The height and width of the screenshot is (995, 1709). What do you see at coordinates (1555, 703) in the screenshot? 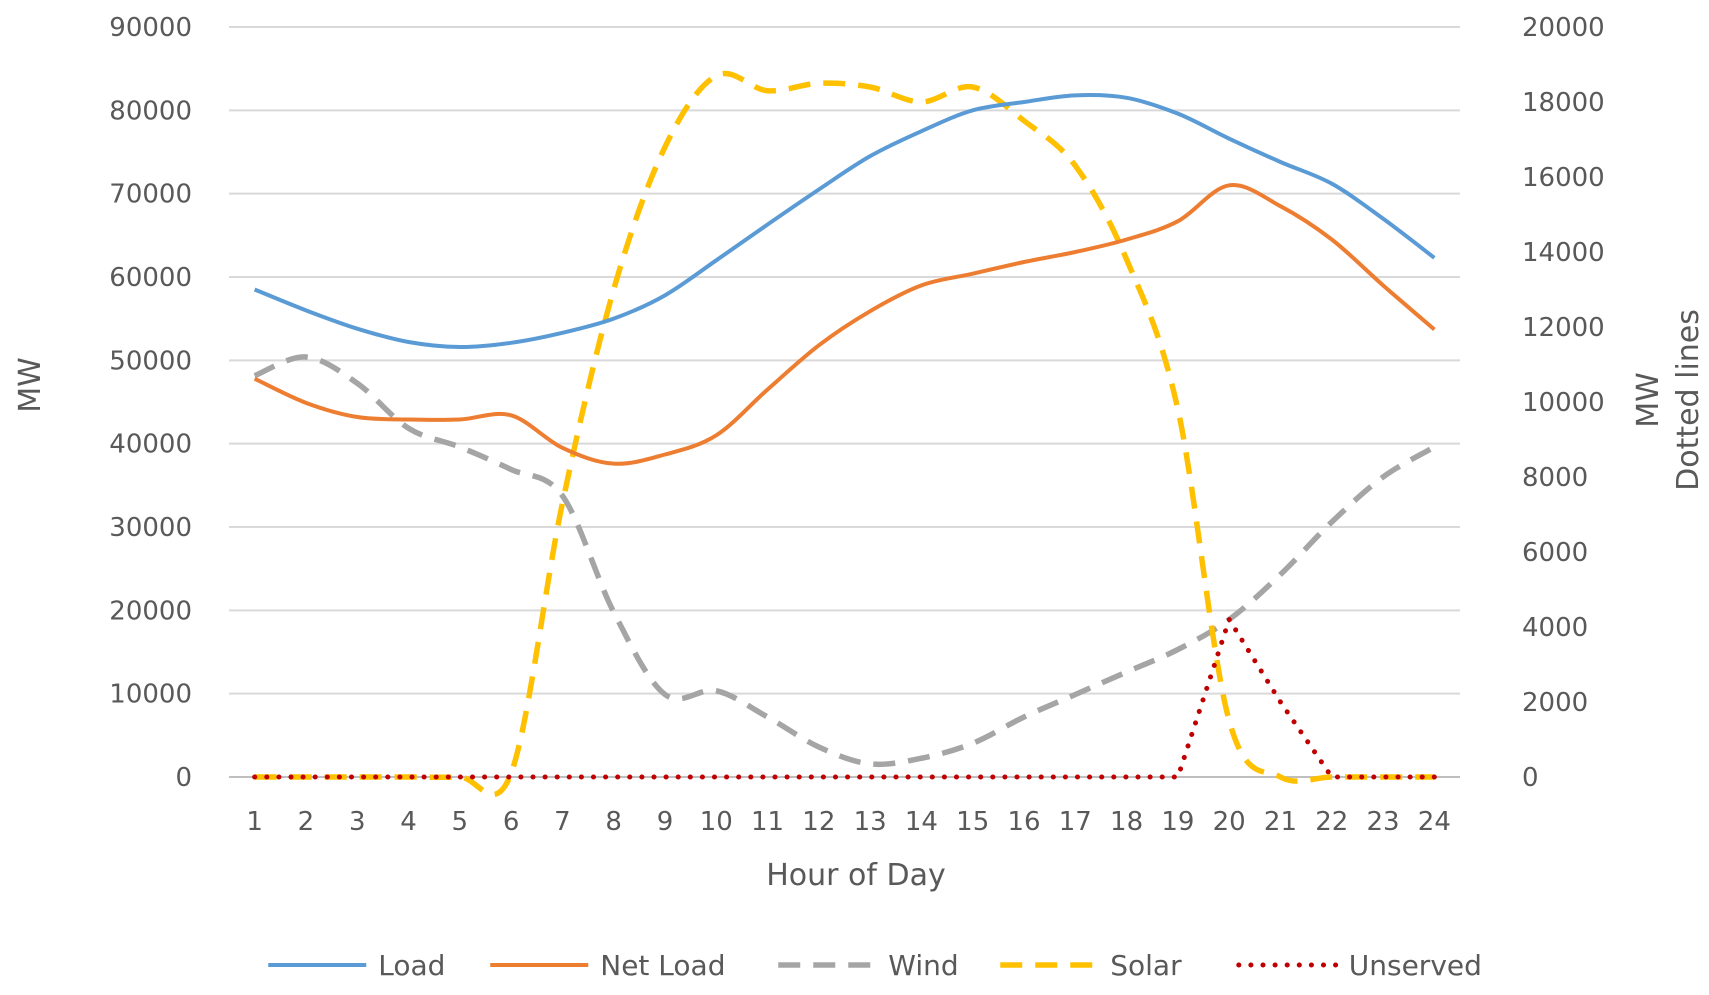
I see `y-right-tick-label: 2000` at bounding box center [1555, 703].